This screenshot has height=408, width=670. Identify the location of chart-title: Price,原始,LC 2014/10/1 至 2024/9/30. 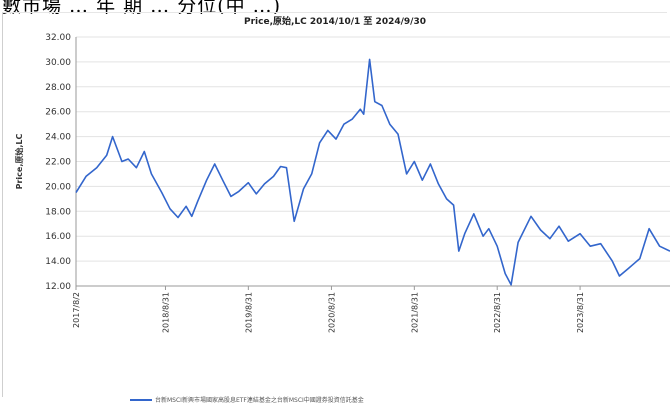
(335, 22).